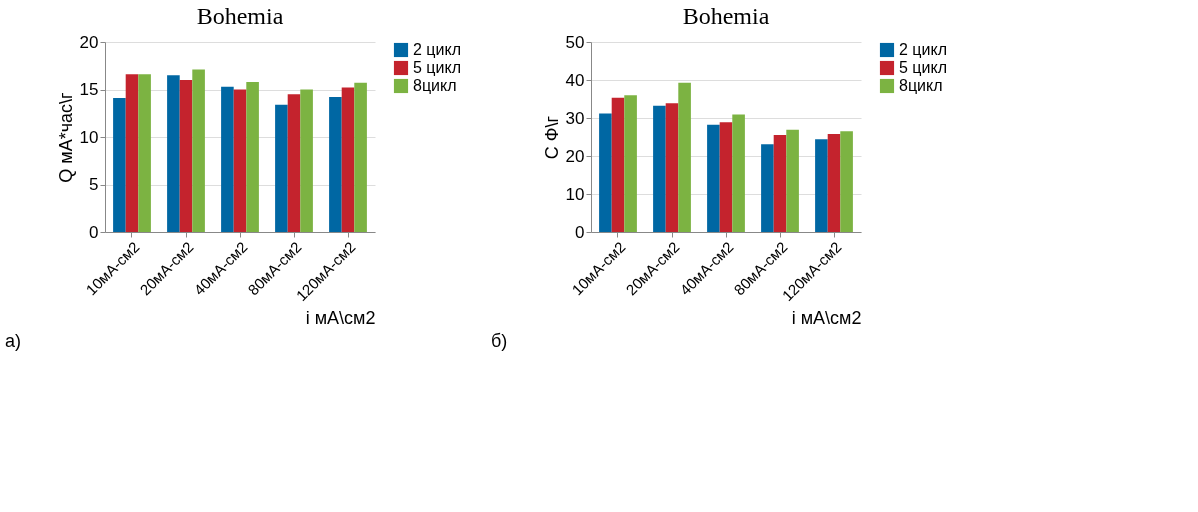 The image size is (1198, 512). What do you see at coordinates (575, 118) in the screenshot?
I see `y-tick-label: 30` at bounding box center [575, 118].